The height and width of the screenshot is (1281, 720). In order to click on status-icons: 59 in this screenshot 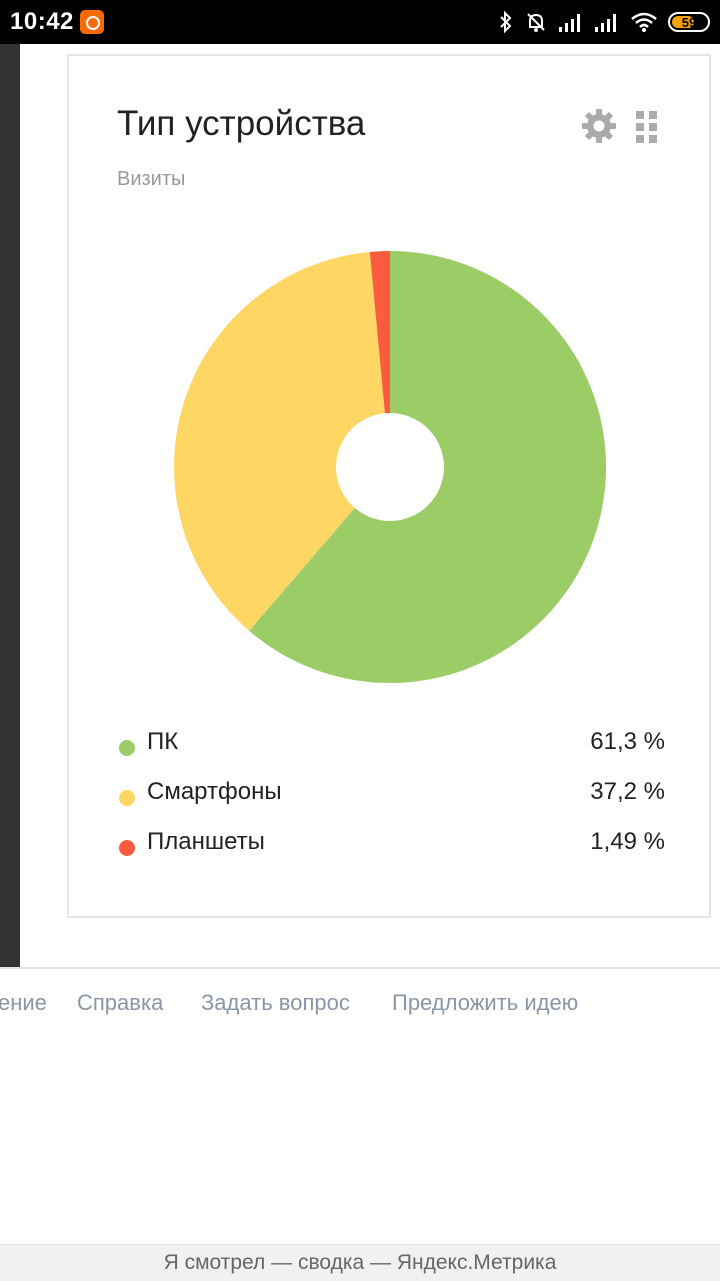, I will do `click(604, 22)`.